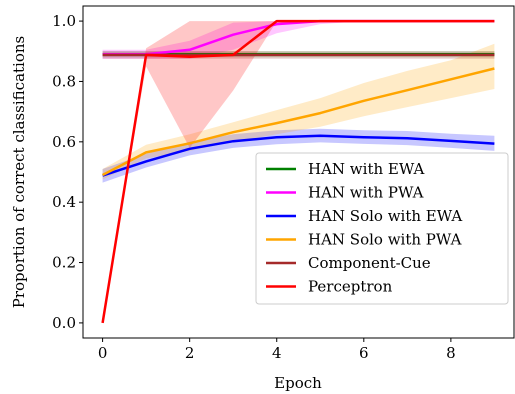  What do you see at coordinates (277, 353) in the screenshot?
I see `x-tick-label: 4` at bounding box center [277, 353].